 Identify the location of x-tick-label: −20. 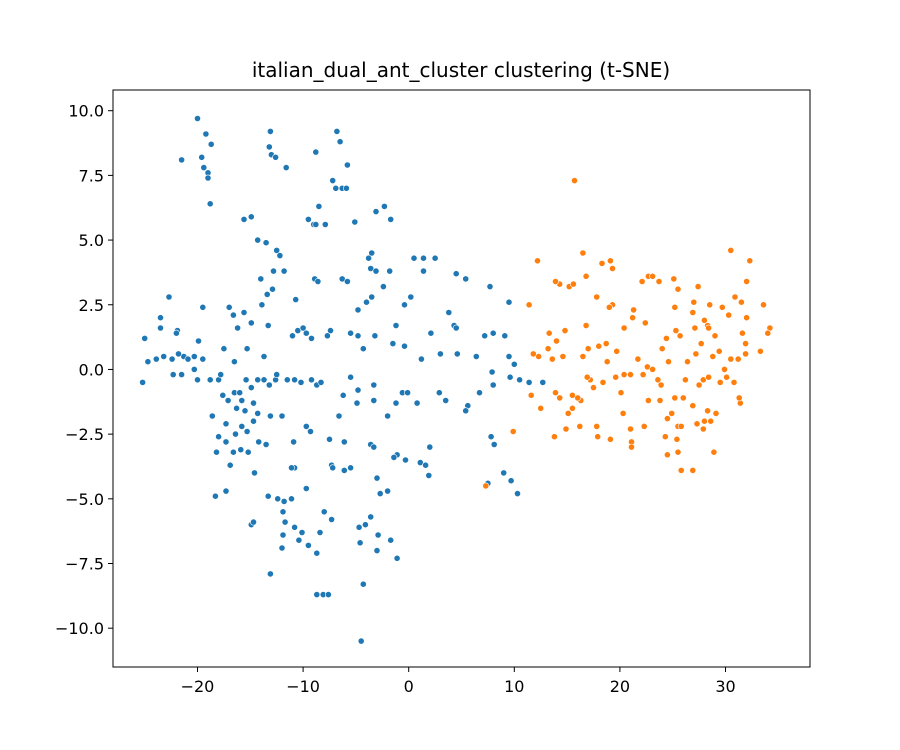
(198, 686).